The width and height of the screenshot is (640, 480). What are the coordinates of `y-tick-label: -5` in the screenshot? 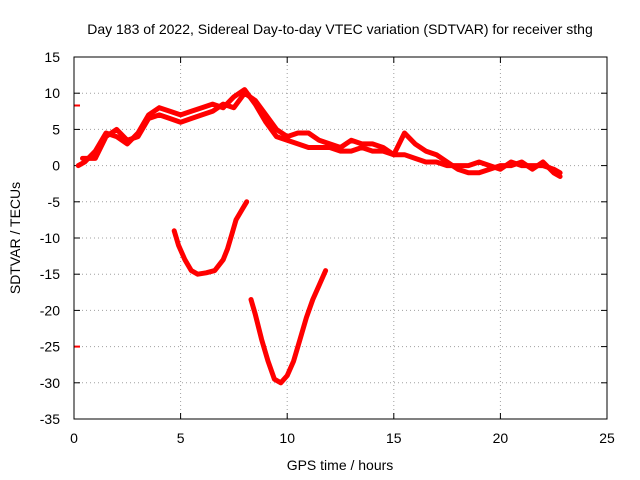 It's located at (54, 202).